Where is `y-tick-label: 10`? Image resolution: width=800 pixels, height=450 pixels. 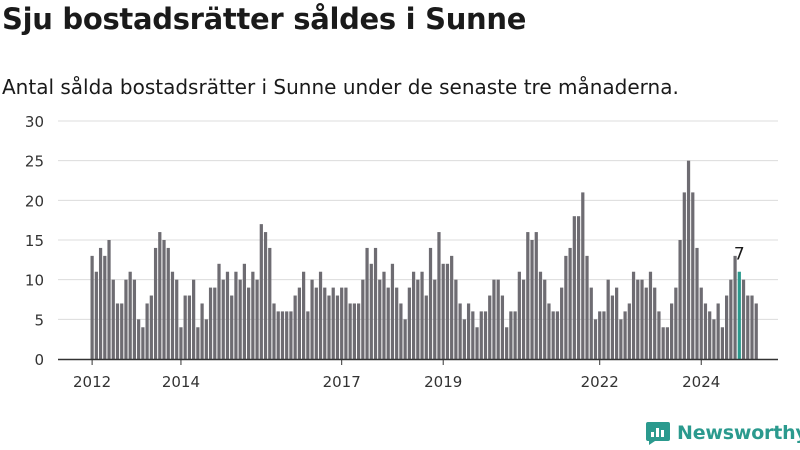
y-tick-label: 10 is located at coordinates (34, 281).